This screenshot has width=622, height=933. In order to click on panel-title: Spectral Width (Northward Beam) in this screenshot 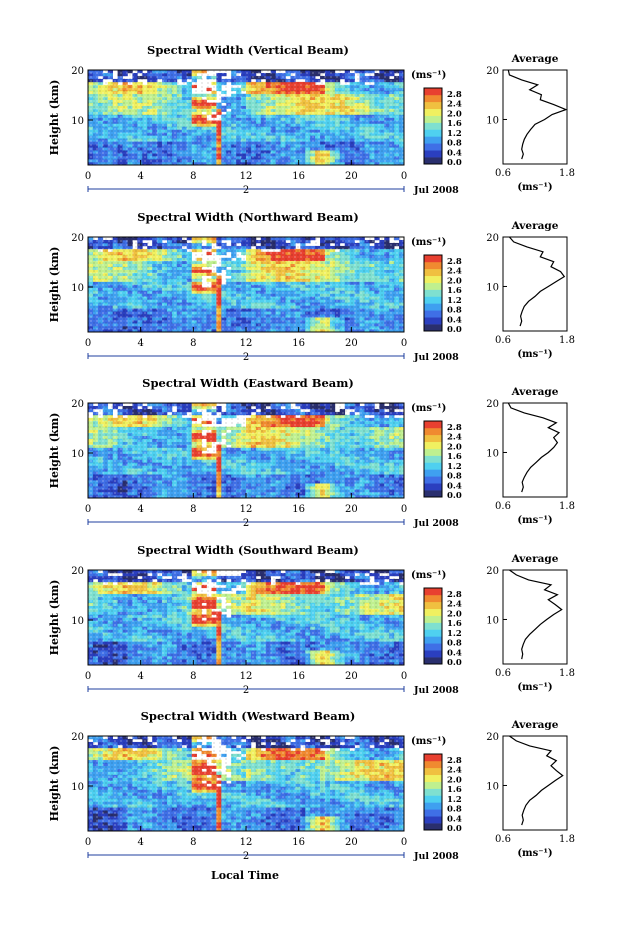, I will do `click(248, 217)`.